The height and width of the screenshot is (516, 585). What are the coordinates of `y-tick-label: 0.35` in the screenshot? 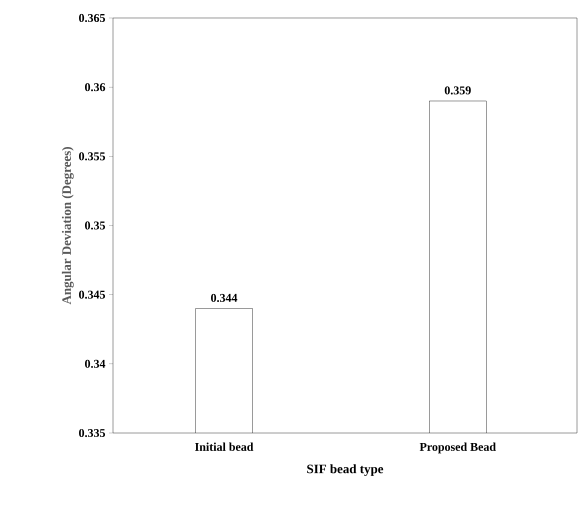 It's located at (95, 225).